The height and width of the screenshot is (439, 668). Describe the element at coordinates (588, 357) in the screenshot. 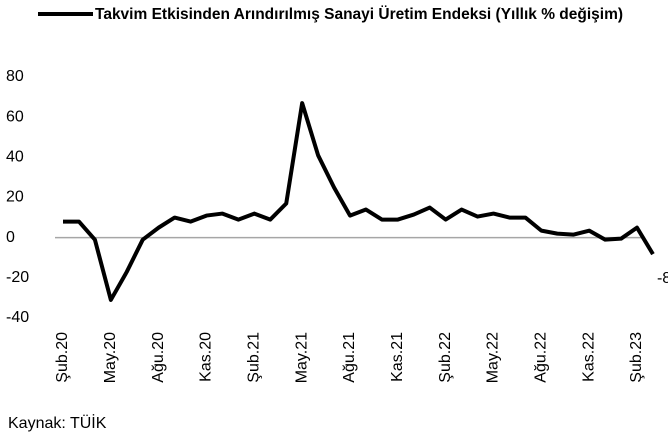

I see `x-tick-label: Kas.22` at that location.